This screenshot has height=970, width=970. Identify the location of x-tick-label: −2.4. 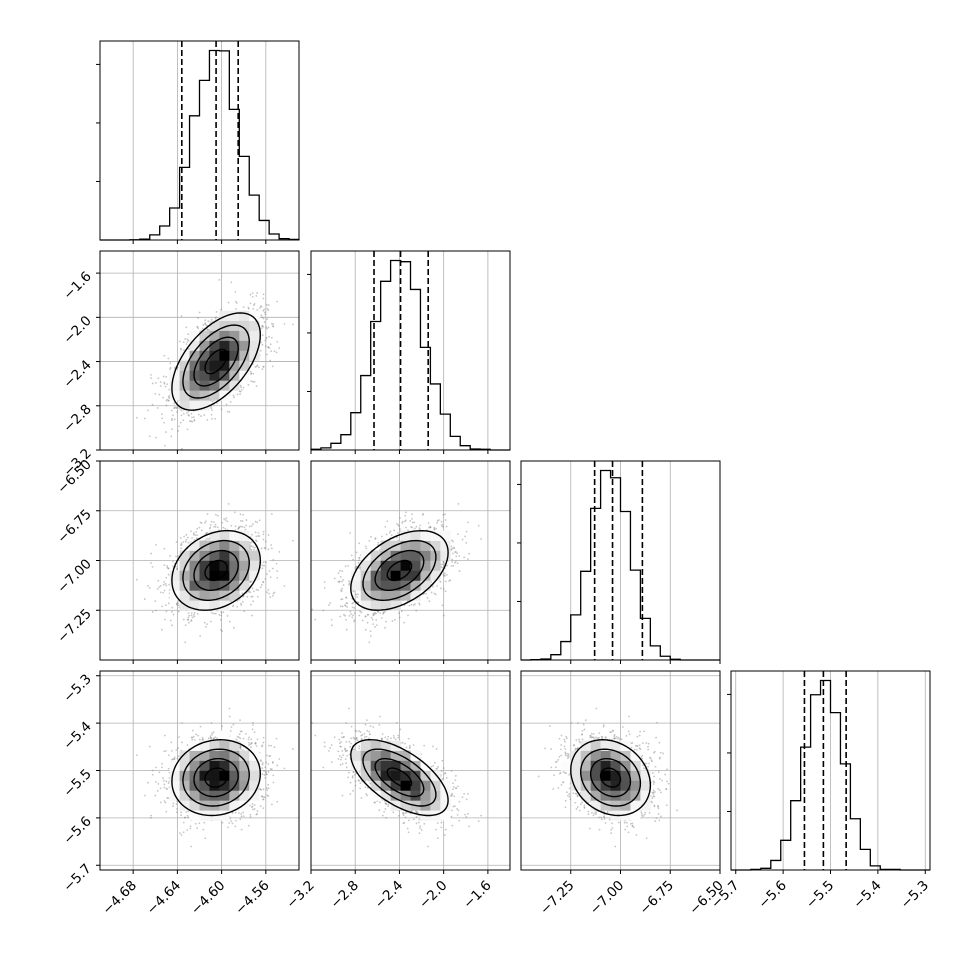
(389, 895).